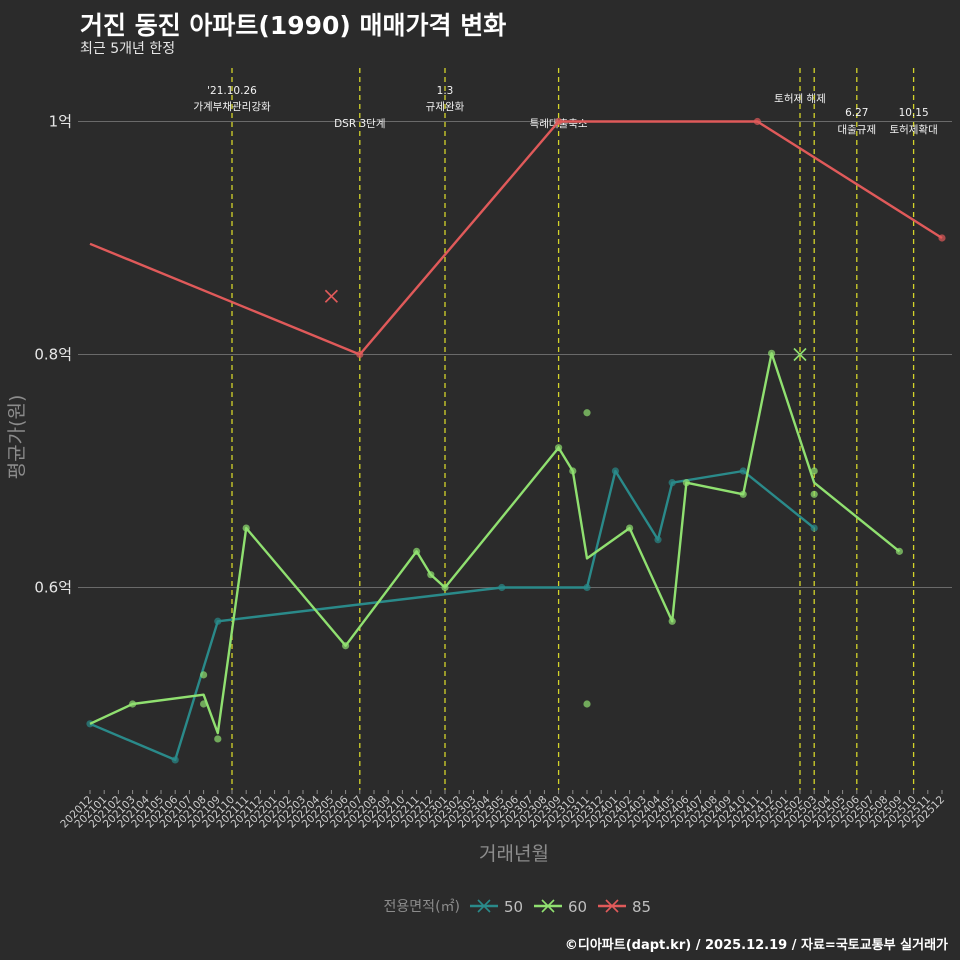  Describe the element at coordinates (17, 437) in the screenshot. I see `y-axis-title: 평균가(원)` at that location.